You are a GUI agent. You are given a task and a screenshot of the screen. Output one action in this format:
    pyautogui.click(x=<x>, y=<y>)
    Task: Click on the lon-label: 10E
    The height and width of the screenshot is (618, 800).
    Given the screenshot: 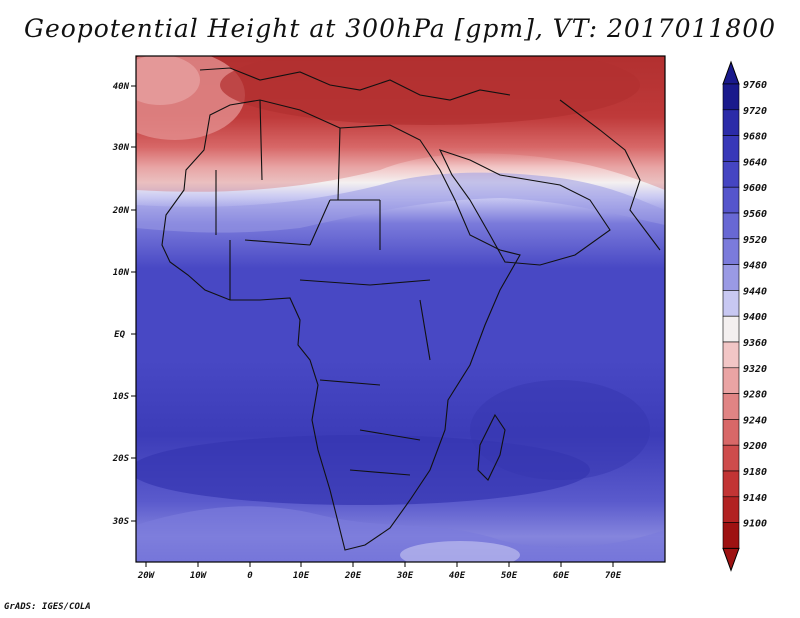 What is the action you would take?
    pyautogui.click(x=301, y=576)
    